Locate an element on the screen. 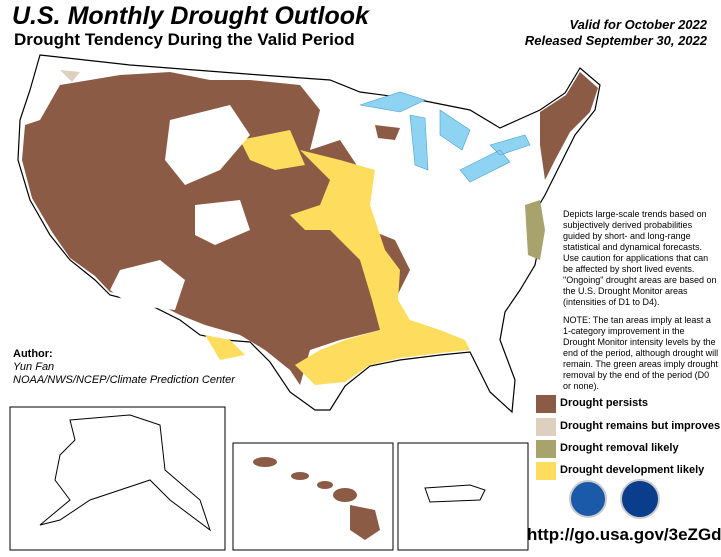 The height and width of the screenshot is (557, 721). legend-label: Drought persists is located at coordinates (604, 403).